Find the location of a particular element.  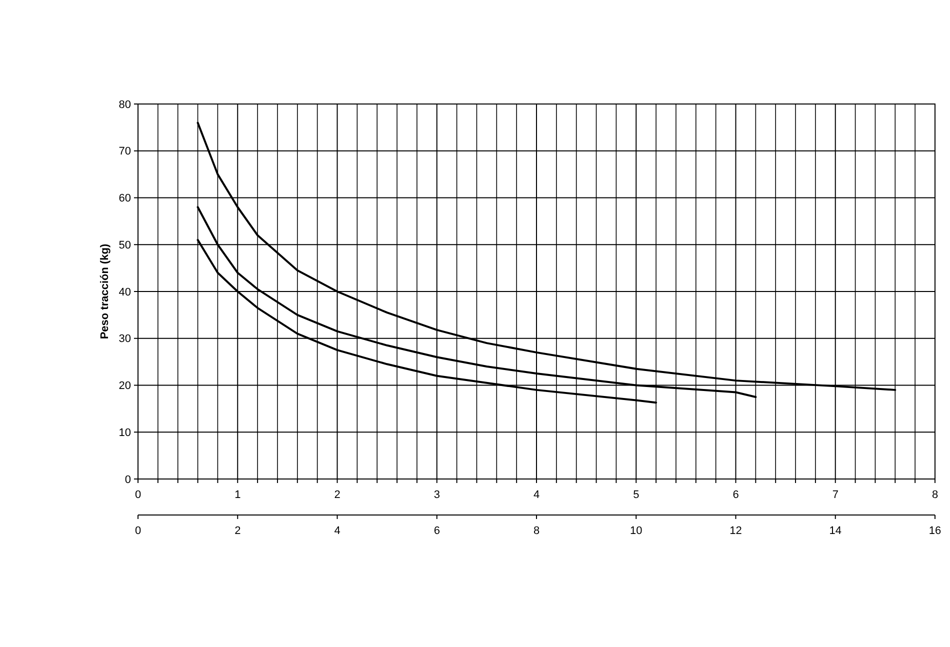

y-tick-label: 70 is located at coordinates (124, 152).